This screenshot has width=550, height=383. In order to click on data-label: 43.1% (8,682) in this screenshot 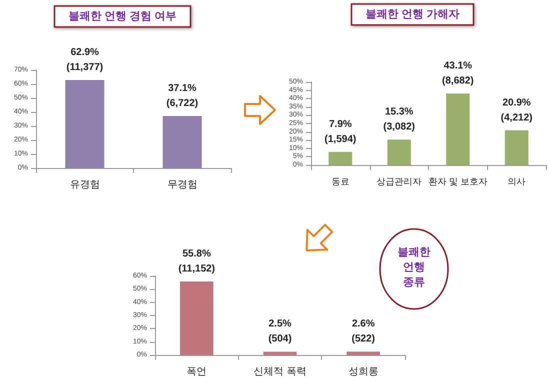, I will do `click(458, 73)`.